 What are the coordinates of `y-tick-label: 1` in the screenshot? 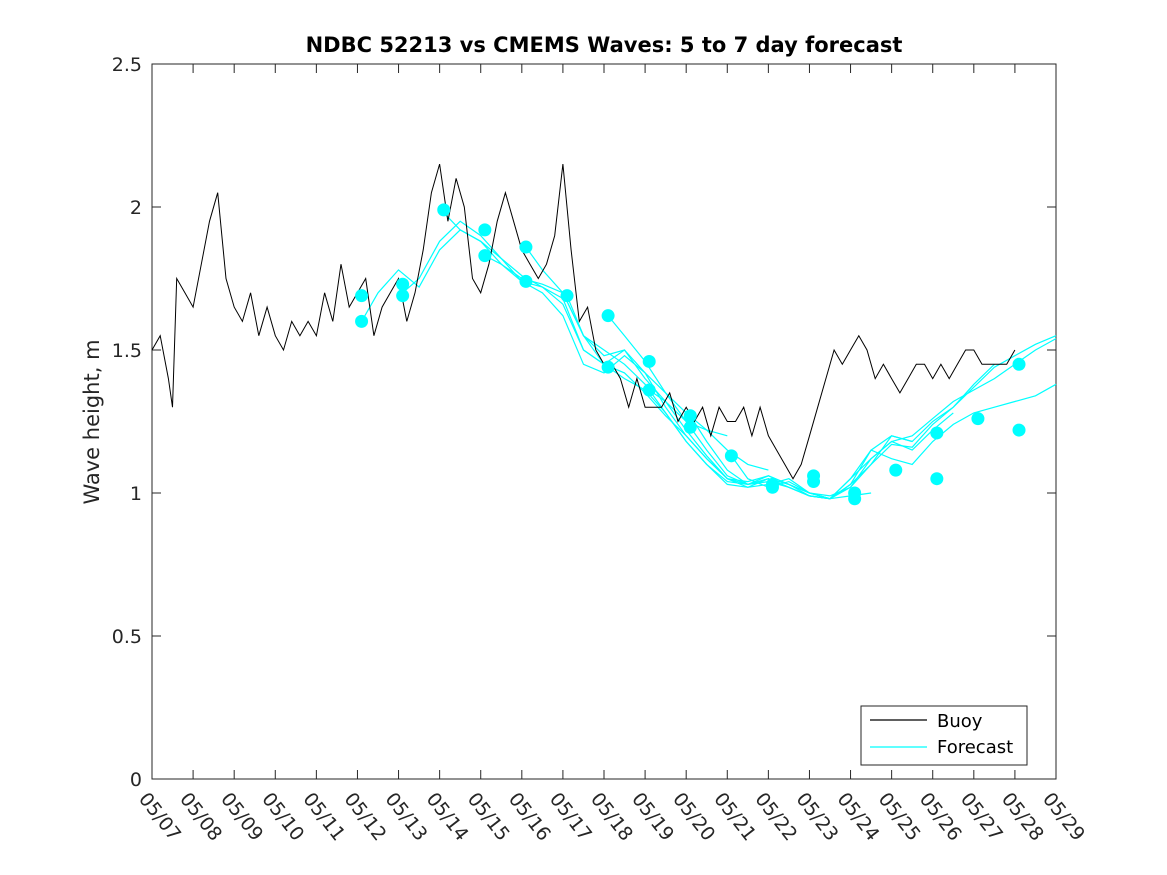 It's located at (136, 494).